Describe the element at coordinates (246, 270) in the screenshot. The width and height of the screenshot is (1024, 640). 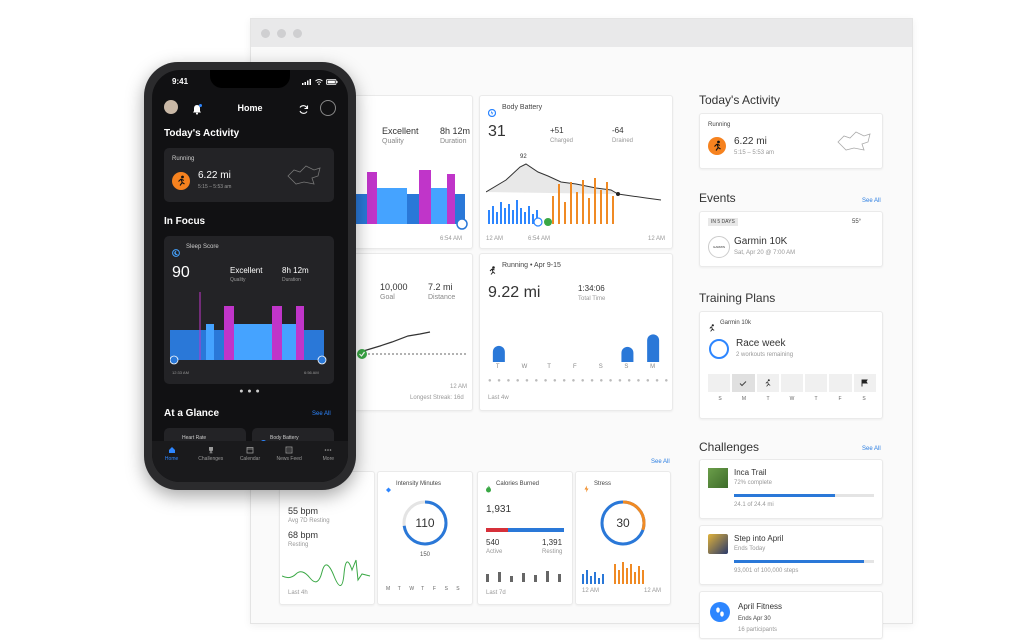
I see `phone-sleep-quality: Excellent` at that location.